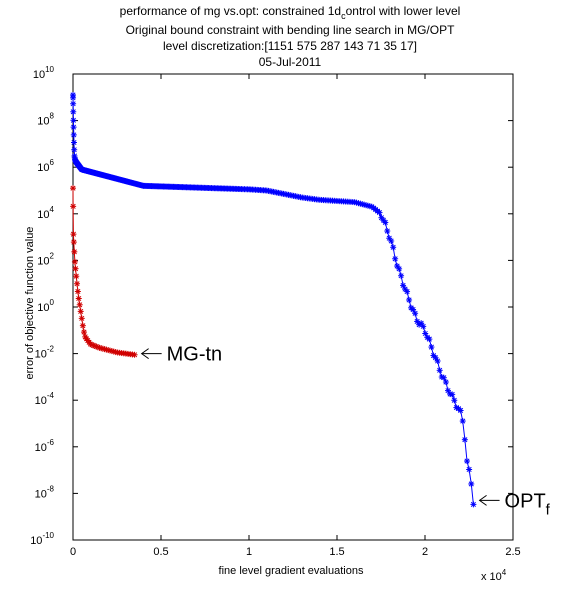 The width and height of the screenshot is (565, 608). I want to click on title-line-4: 05-Jul-2011, so click(290, 62).